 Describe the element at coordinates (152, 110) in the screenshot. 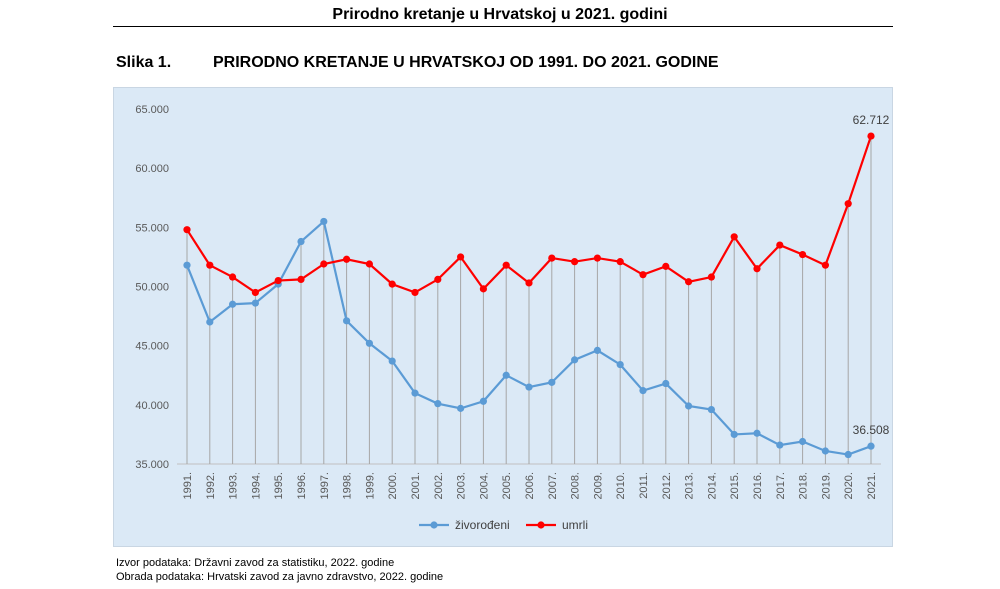

I see `y-tick-label: 65.000` at that location.